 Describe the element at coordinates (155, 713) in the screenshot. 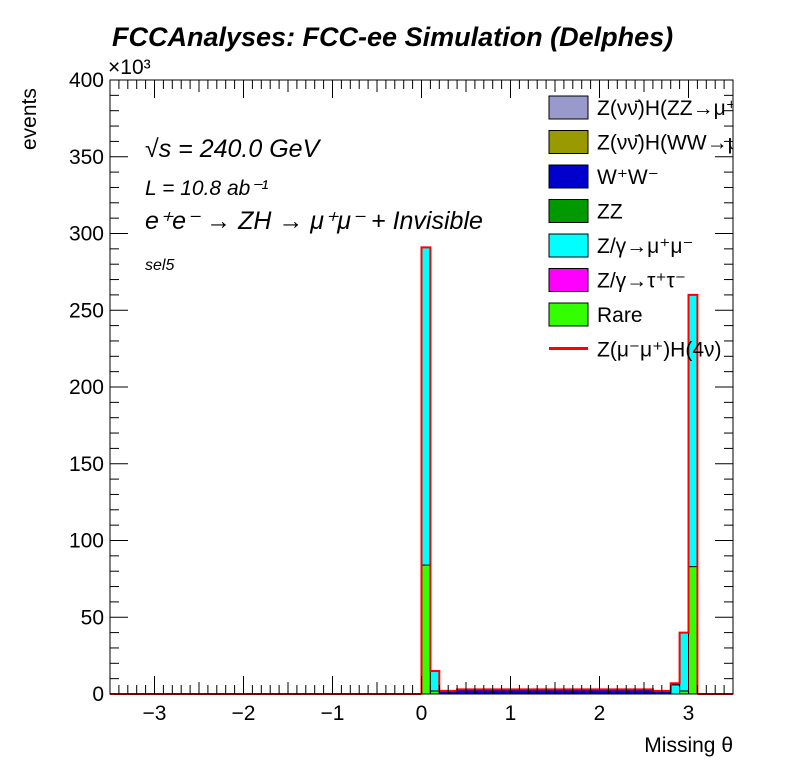

I see `x-tick-label: −3` at that location.